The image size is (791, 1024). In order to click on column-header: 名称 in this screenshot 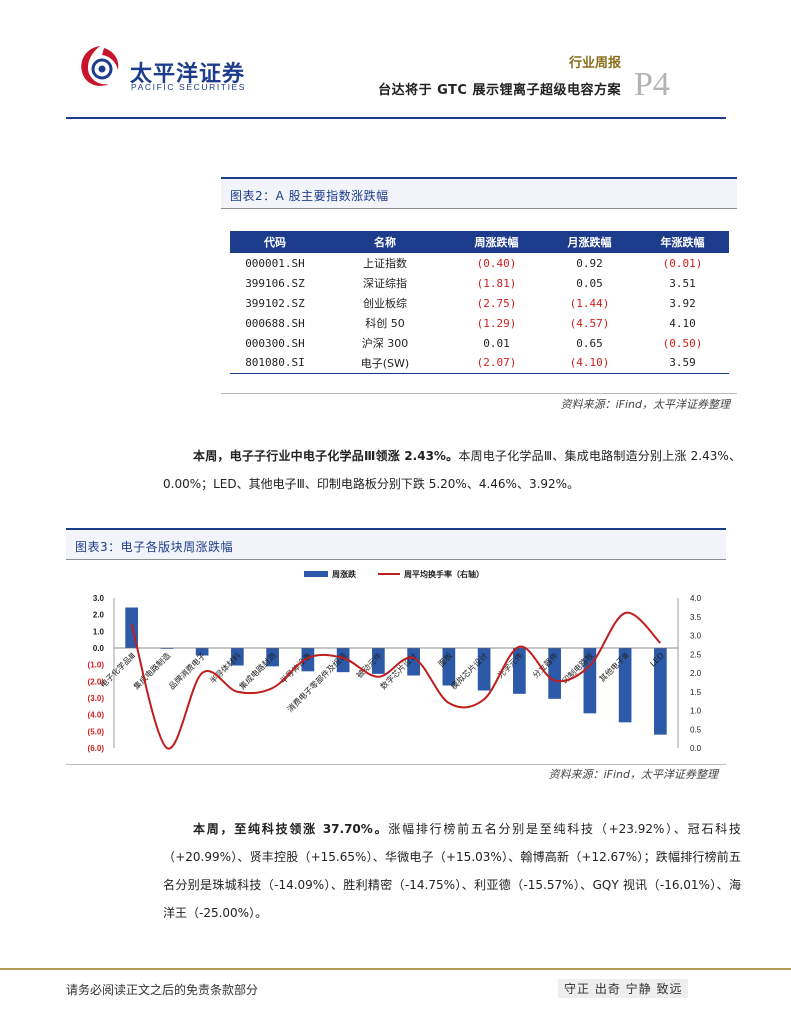, I will do `click(385, 242)`.